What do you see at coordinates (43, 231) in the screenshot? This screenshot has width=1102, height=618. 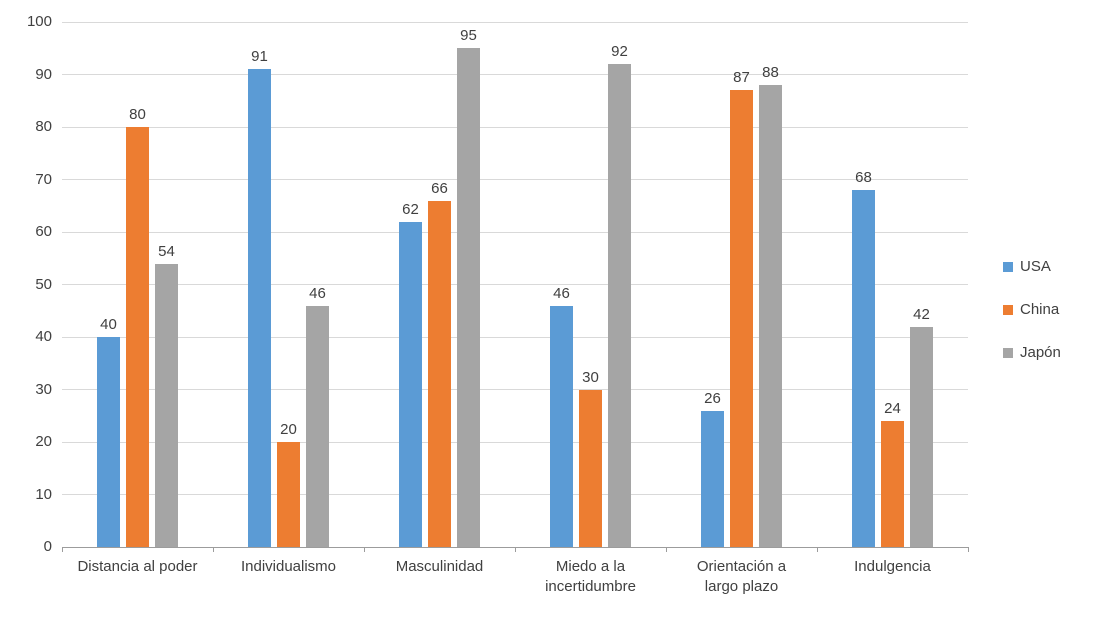 I see `y-tick-label: 60` at bounding box center [43, 231].